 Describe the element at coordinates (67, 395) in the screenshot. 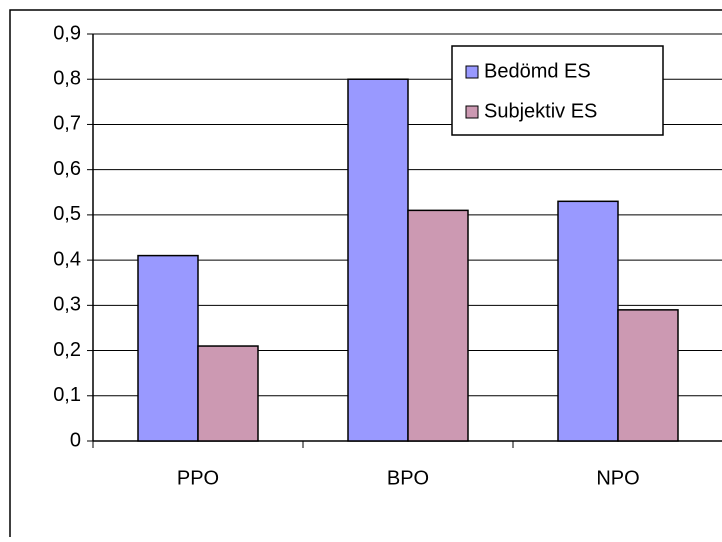

I see `y-tick-label: 0,1` at that location.